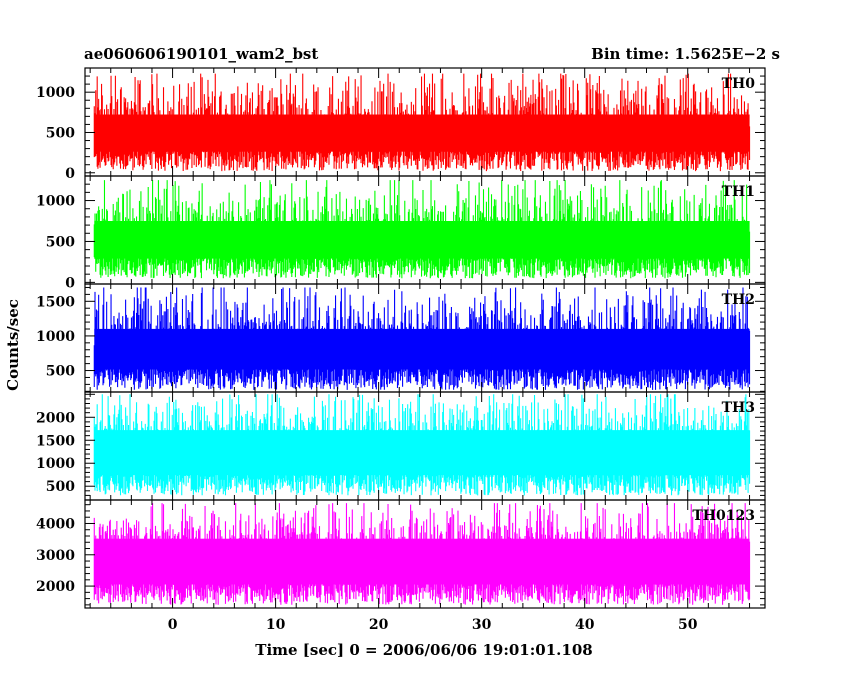 This screenshot has width=850, height=680. What do you see at coordinates (422, 133) in the screenshot?
I see `series-band-th0` at bounding box center [422, 133].